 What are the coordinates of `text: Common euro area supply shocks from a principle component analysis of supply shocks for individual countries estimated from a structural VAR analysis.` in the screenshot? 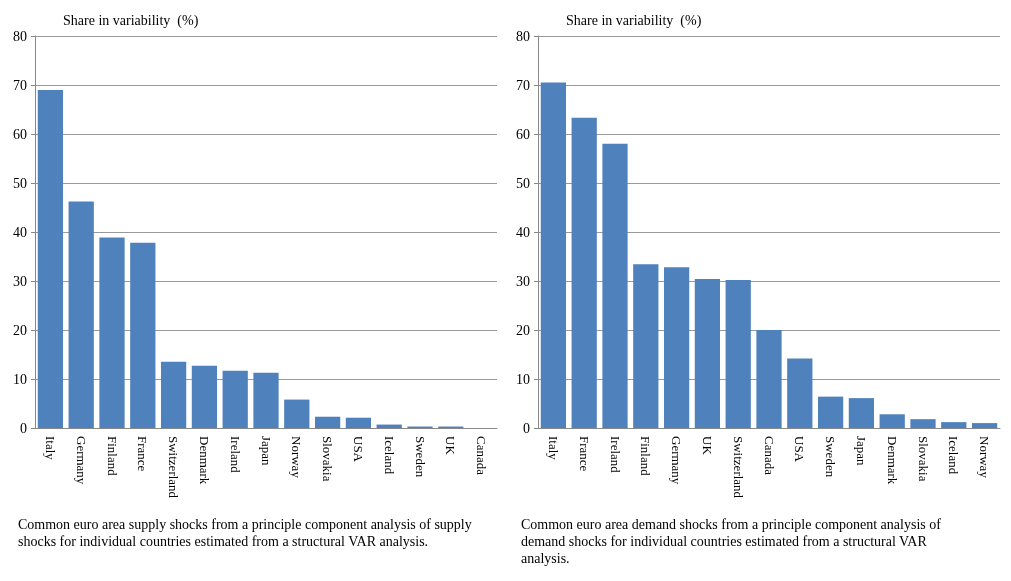 It's located at (245, 533).